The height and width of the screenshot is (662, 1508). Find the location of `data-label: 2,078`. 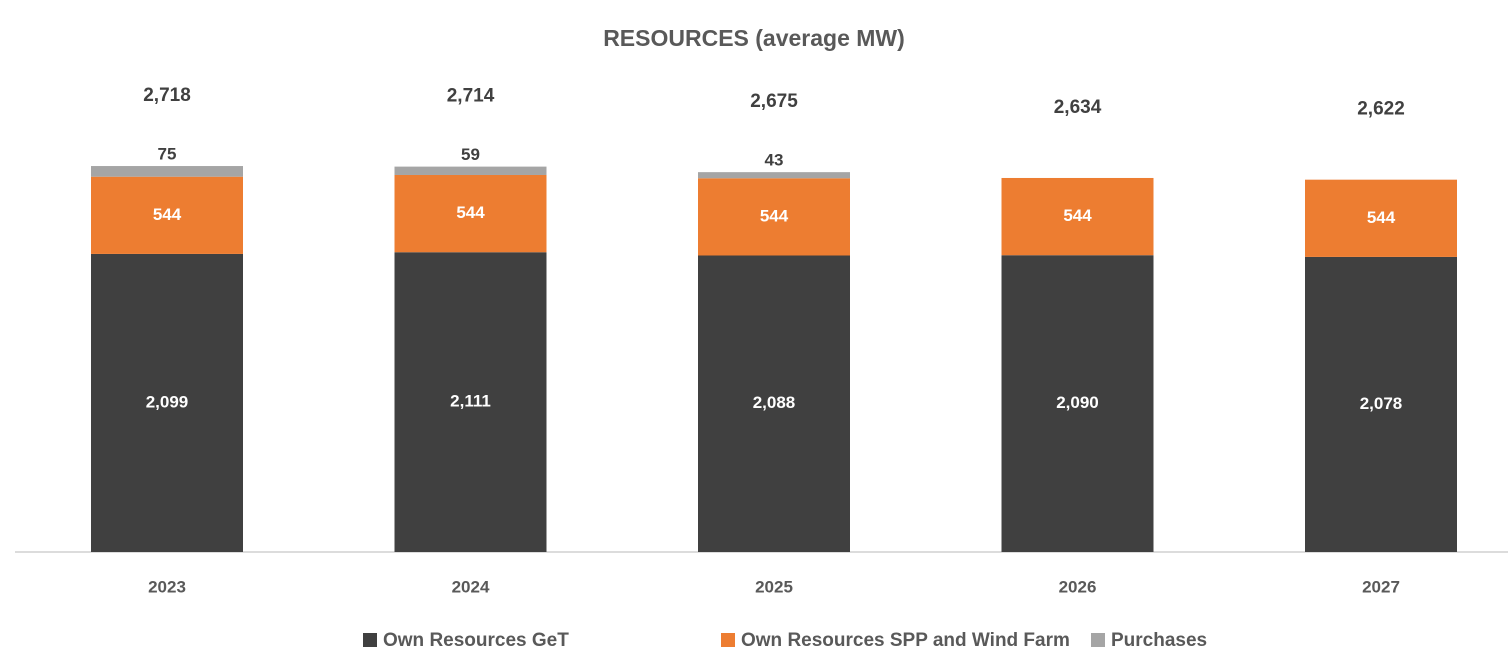

data-label: 2,078 is located at coordinates (1381, 403).